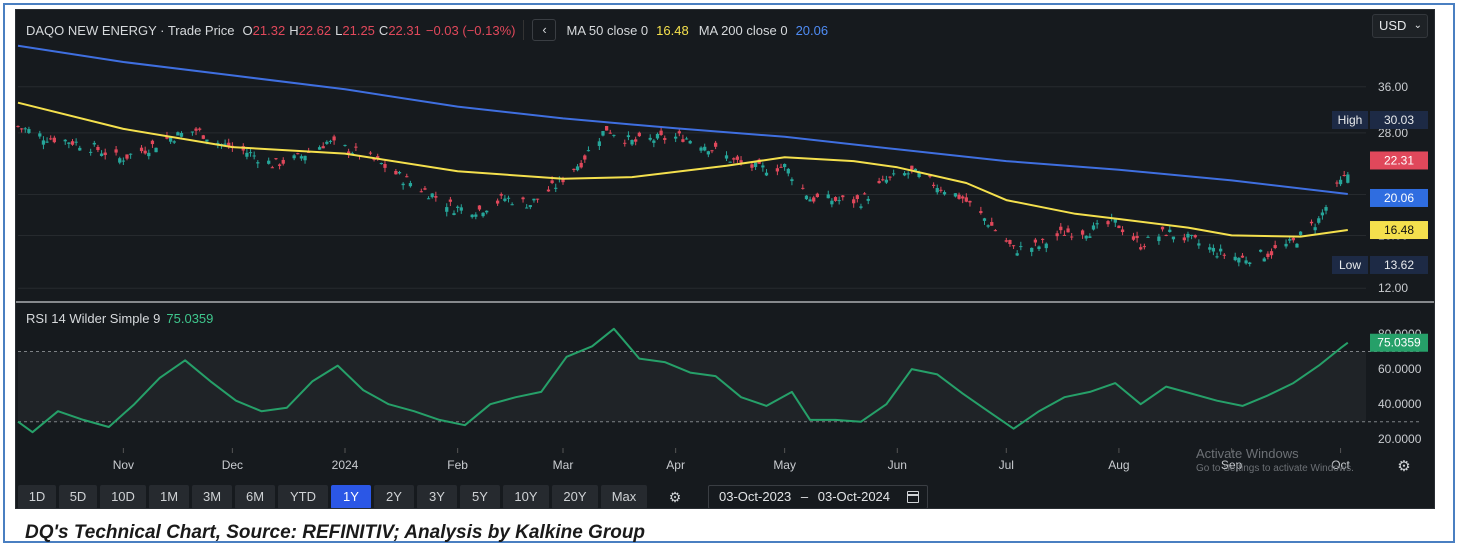 The height and width of the screenshot is (546, 1458). What do you see at coordinates (913, 497) in the screenshot?
I see `calendar-icon` at bounding box center [913, 497].